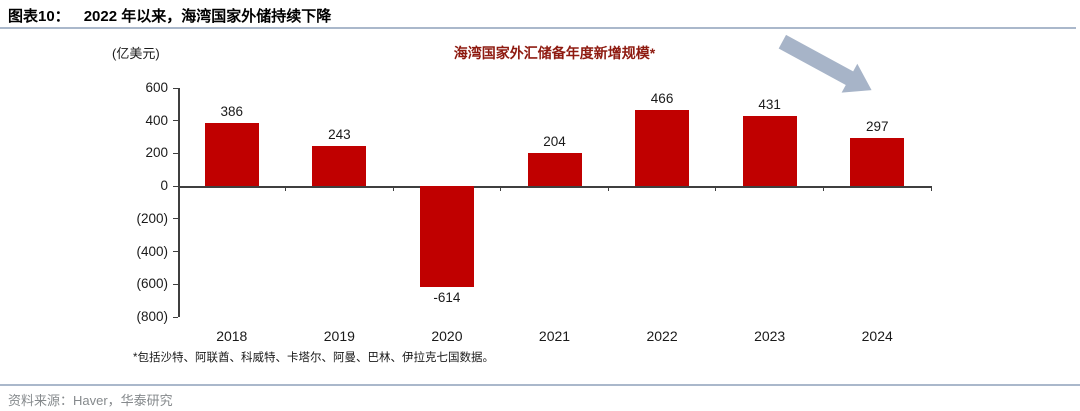 The image size is (1080, 411). I want to click on y-axis-tick-label: 200, so click(156, 153).